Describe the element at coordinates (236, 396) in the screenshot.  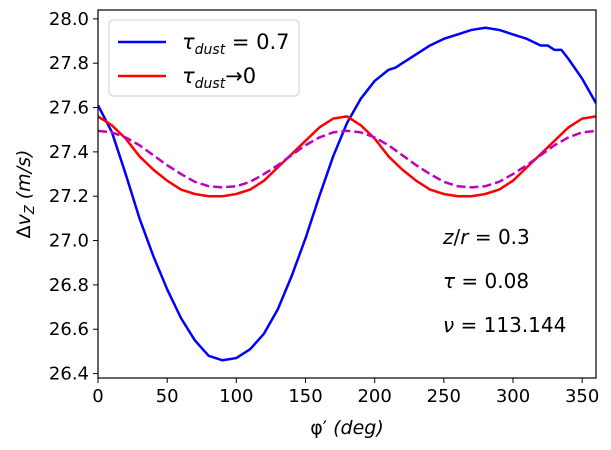
I see `x-tick-label-100: 100` at that location.